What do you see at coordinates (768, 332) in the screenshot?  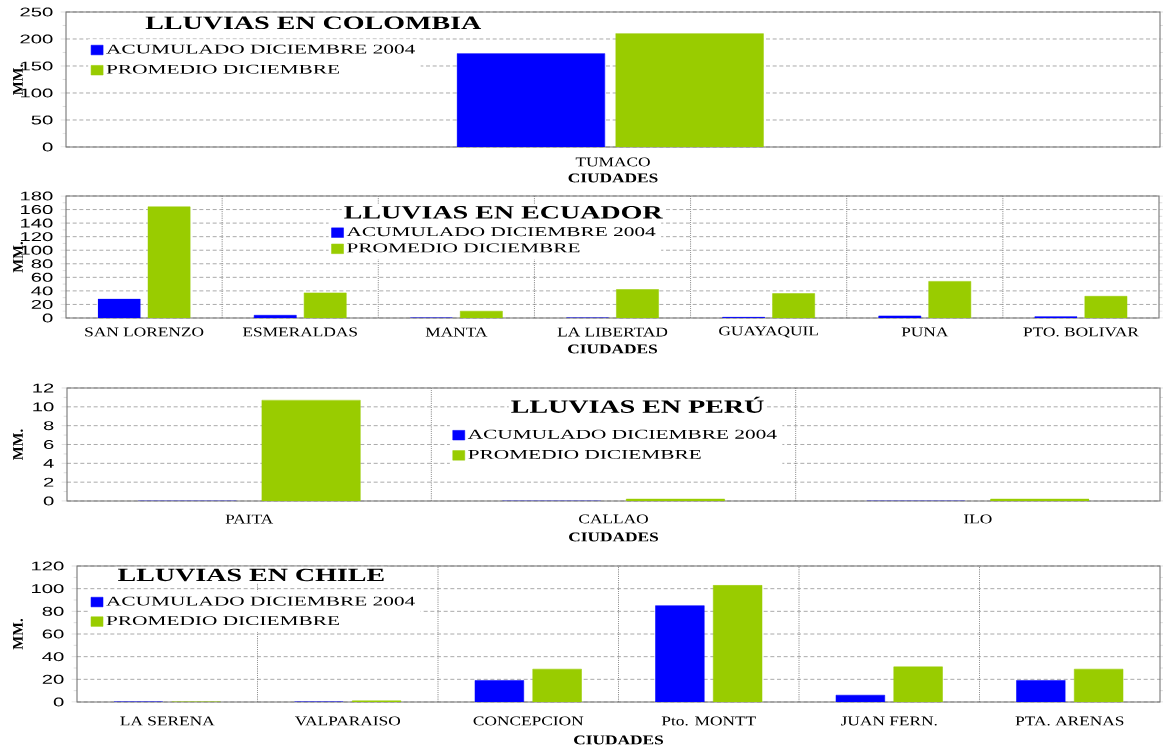 I see `x-tick-label: GUAYAQUIL` at bounding box center [768, 332].